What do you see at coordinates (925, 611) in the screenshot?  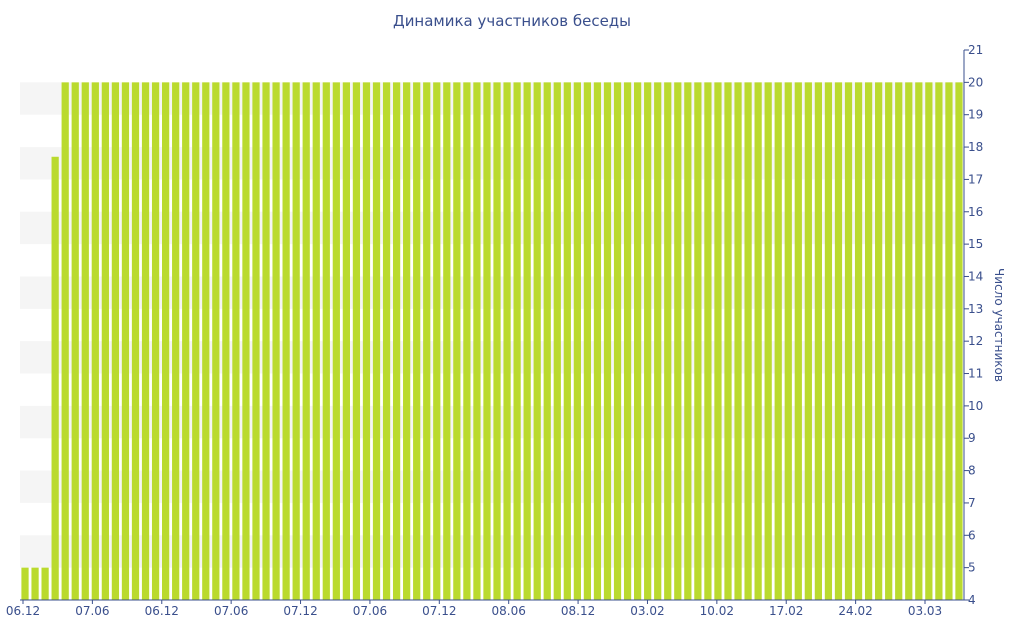 I see `x-tick-label: 03.03` at bounding box center [925, 611].